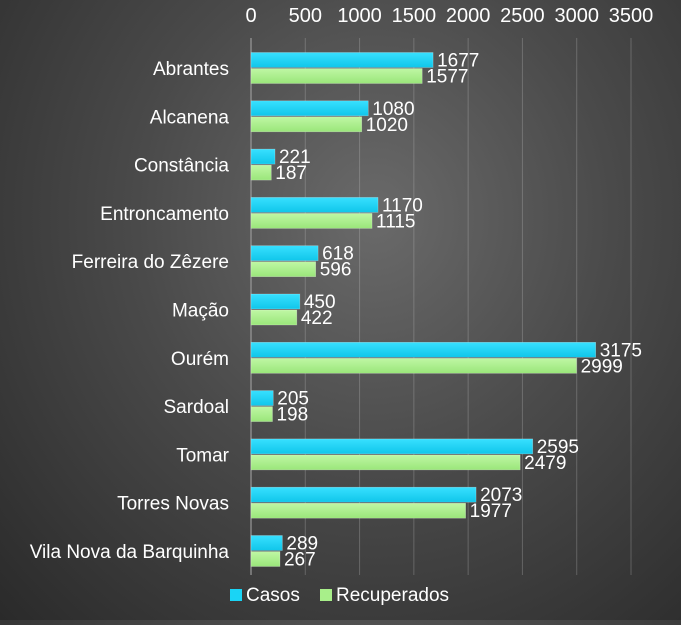  Describe the element at coordinates (181, 166) in the screenshot. I see `category-label-constancia: Constância` at that location.